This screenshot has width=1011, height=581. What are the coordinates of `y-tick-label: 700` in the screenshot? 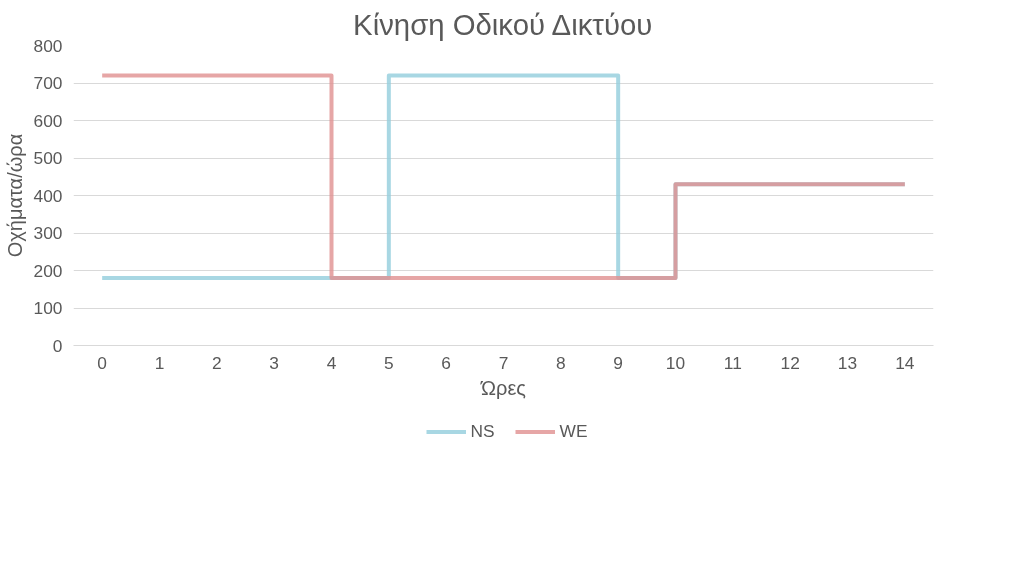 It's located at (48, 83).